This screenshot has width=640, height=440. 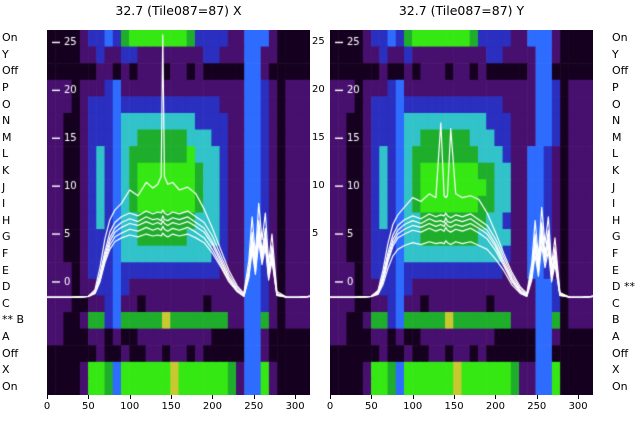 I want to click on row-label-right: L, so click(x=615, y=154).